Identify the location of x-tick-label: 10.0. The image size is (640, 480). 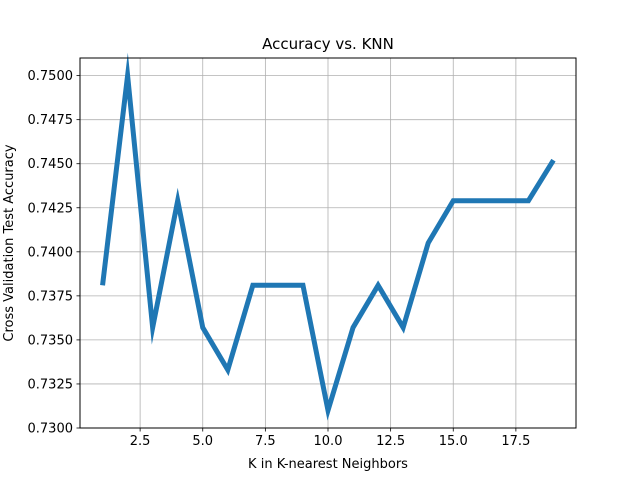
(328, 441).